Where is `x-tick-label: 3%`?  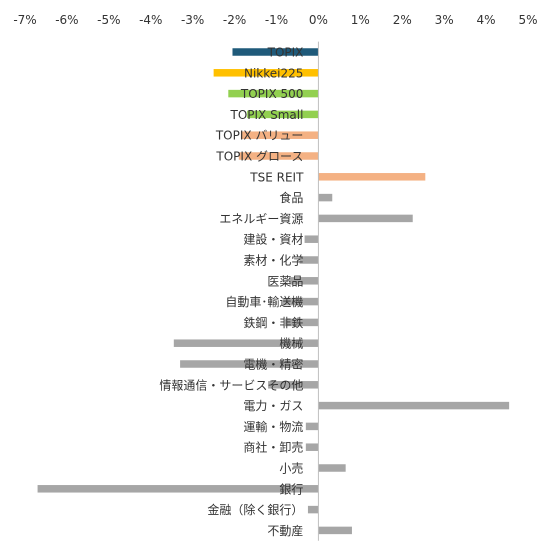 x-tick-label: 3% is located at coordinates (444, 20).